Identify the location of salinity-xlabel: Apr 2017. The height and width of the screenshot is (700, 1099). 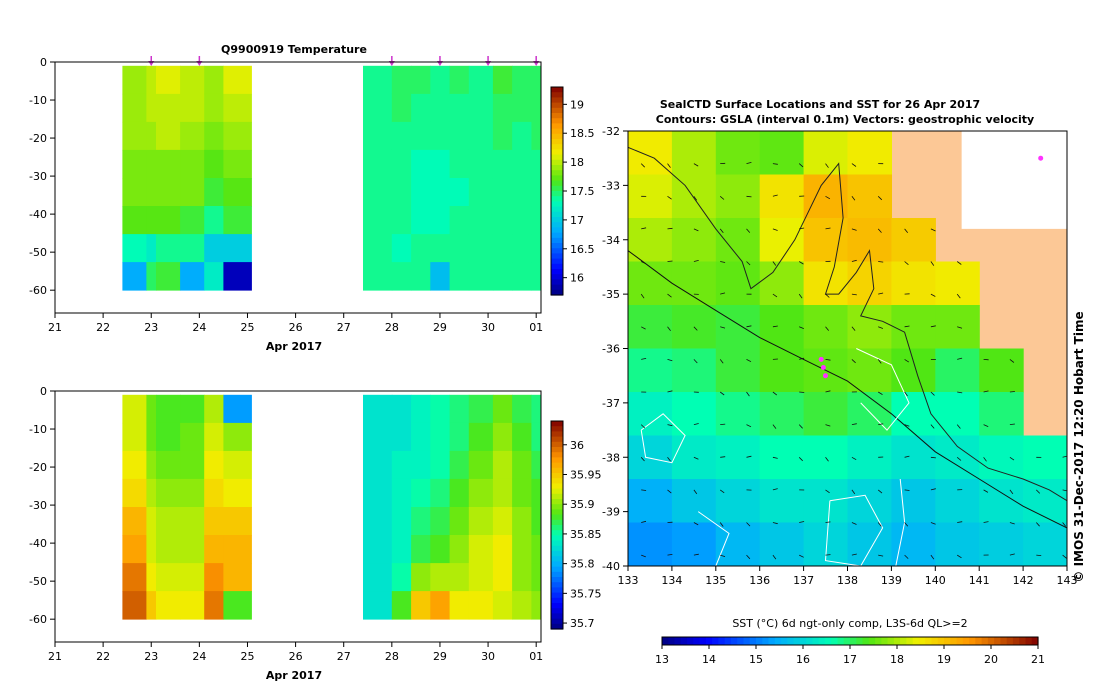
(294, 675).